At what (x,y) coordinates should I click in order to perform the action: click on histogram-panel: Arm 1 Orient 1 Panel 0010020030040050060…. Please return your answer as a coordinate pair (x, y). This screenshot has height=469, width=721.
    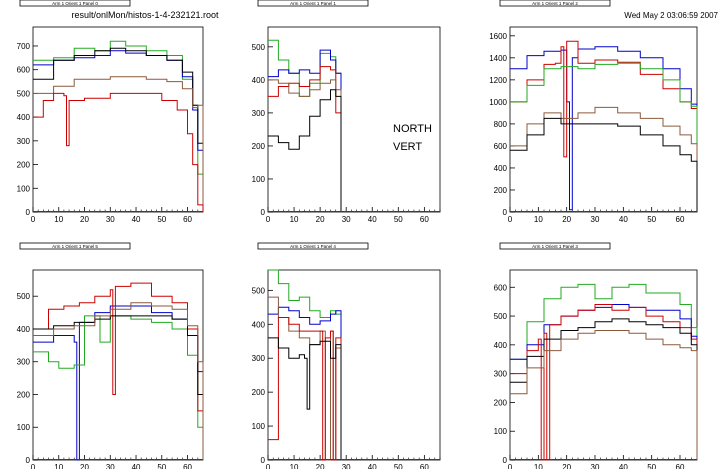
    Looking at the image, I should click on (110, 112).